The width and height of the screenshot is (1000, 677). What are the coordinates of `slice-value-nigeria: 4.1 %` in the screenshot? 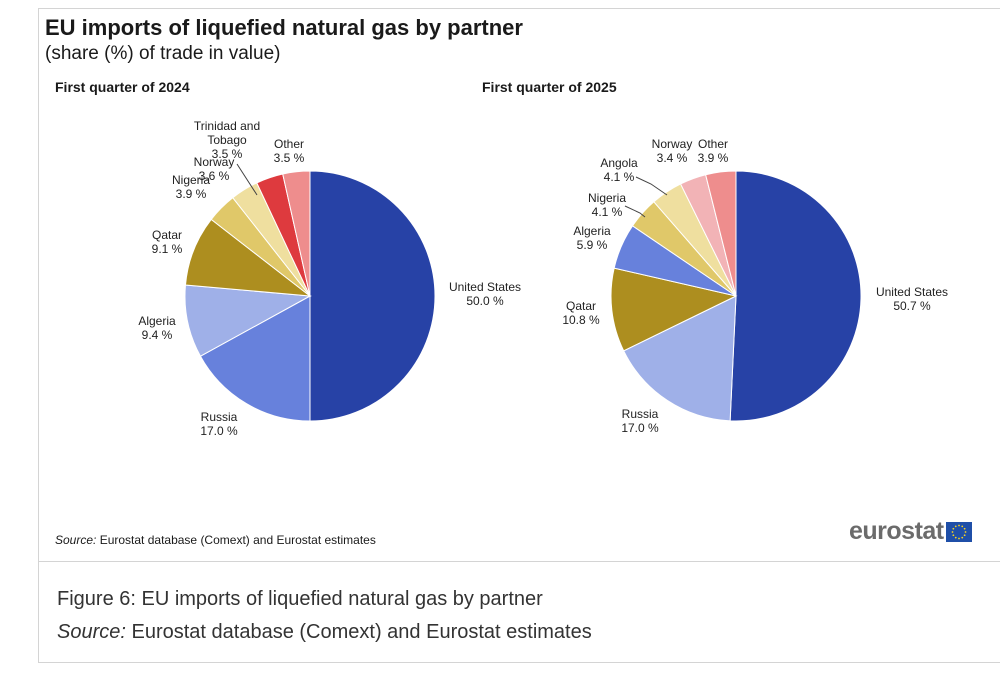 It's located at (607, 212).